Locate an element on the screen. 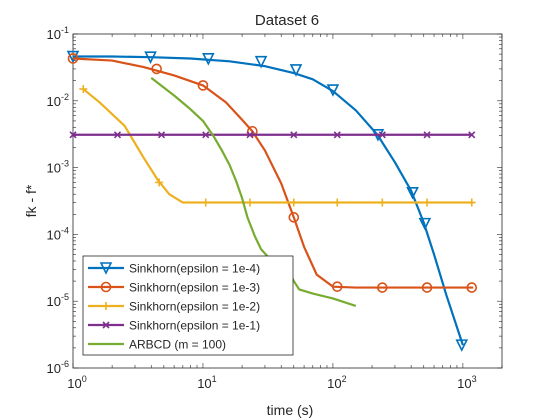  legend-entry: Sinkhorn(epsilon = 1e-3) is located at coordinates (174, 288).